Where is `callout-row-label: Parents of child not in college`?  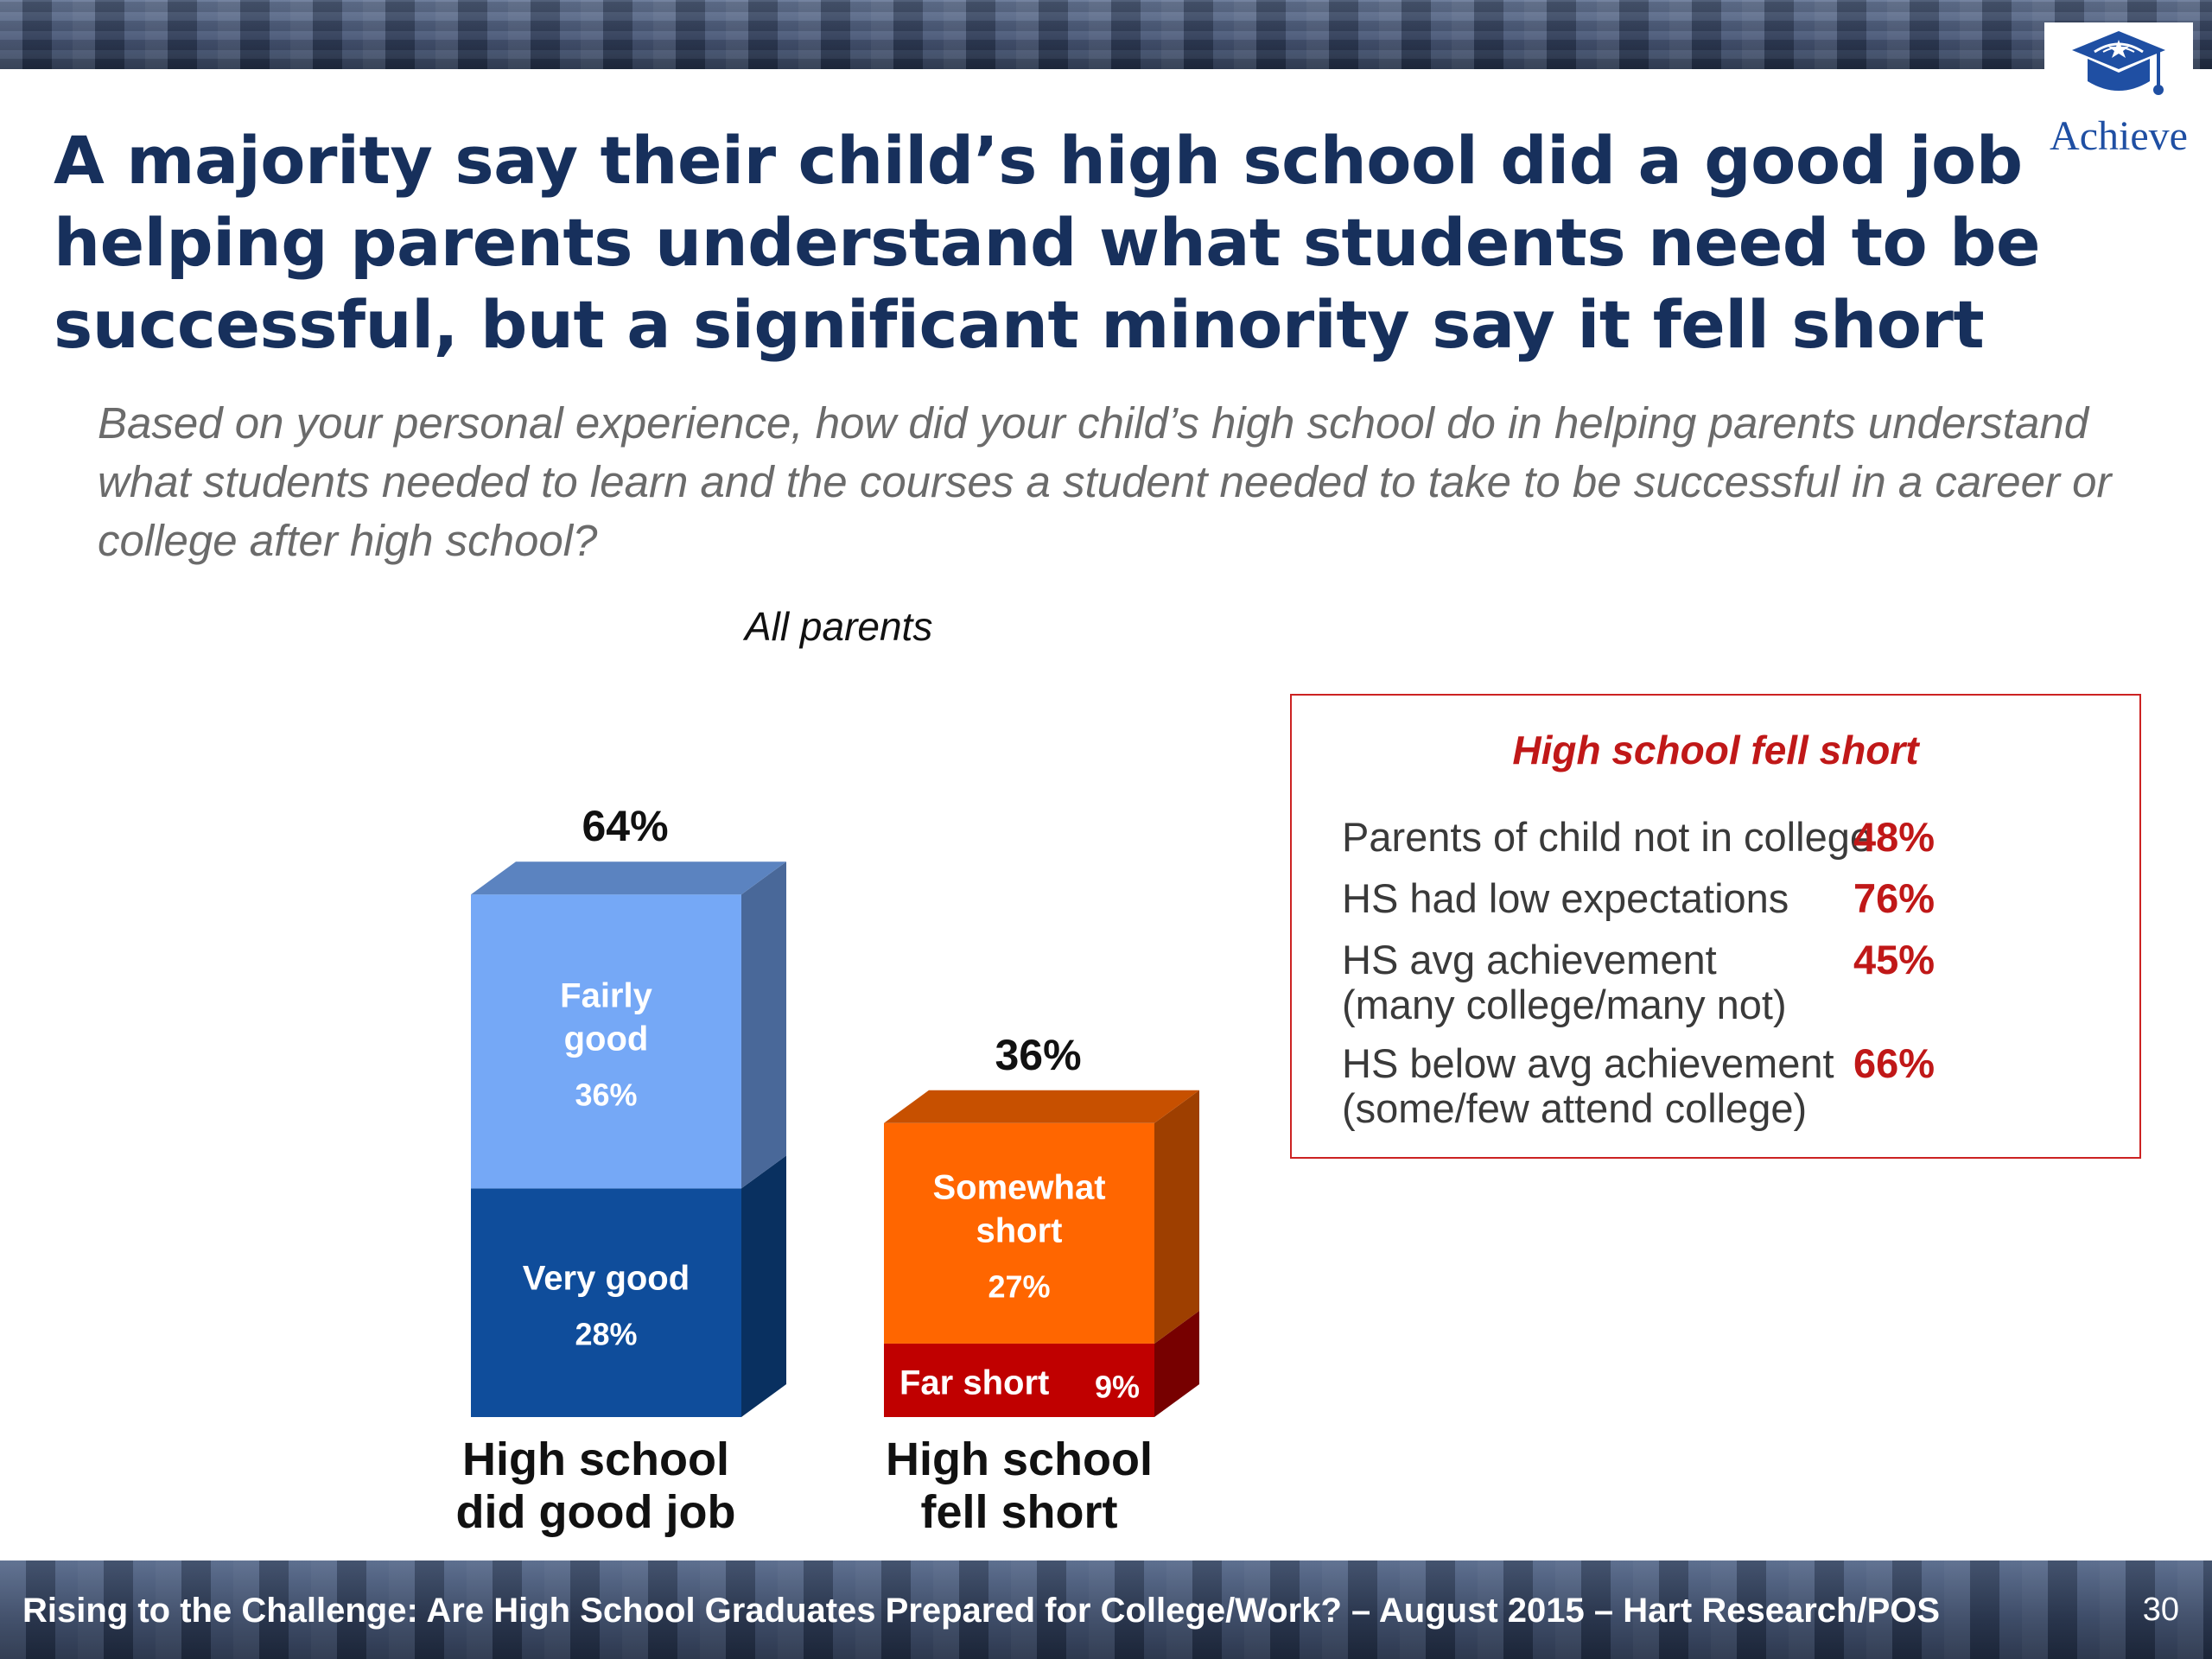 callout-row-label: Parents of child not in college is located at coordinates (1607, 837).